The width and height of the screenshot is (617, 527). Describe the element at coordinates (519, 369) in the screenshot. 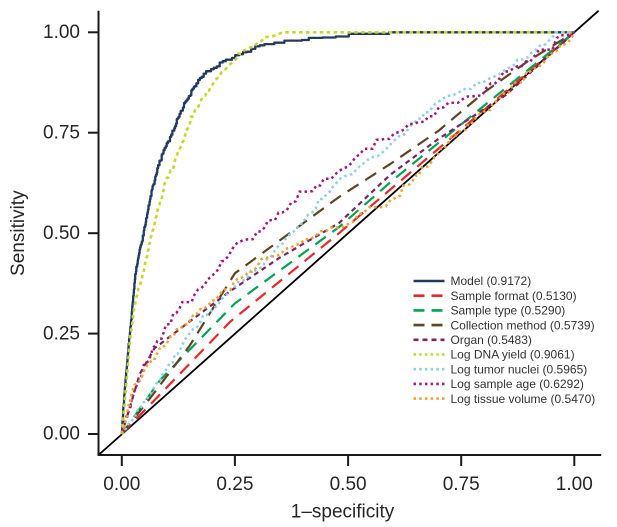

I see `svg-text: Log tumor nuclei (0.5965)` at that location.